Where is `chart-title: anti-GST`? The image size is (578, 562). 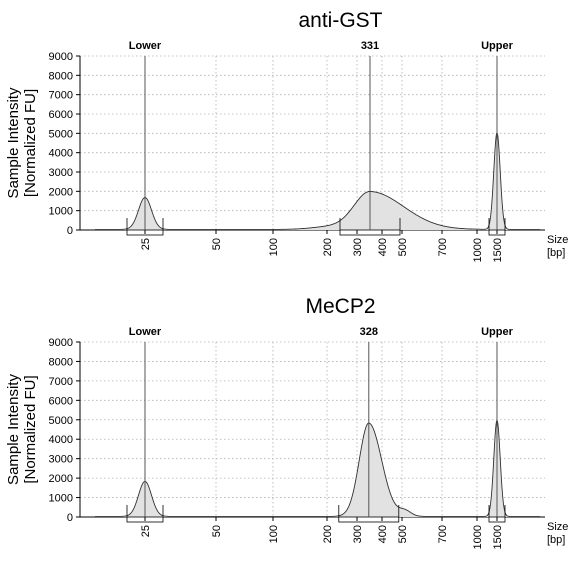
chart-title: anti-GST is located at coordinates (340, 20).